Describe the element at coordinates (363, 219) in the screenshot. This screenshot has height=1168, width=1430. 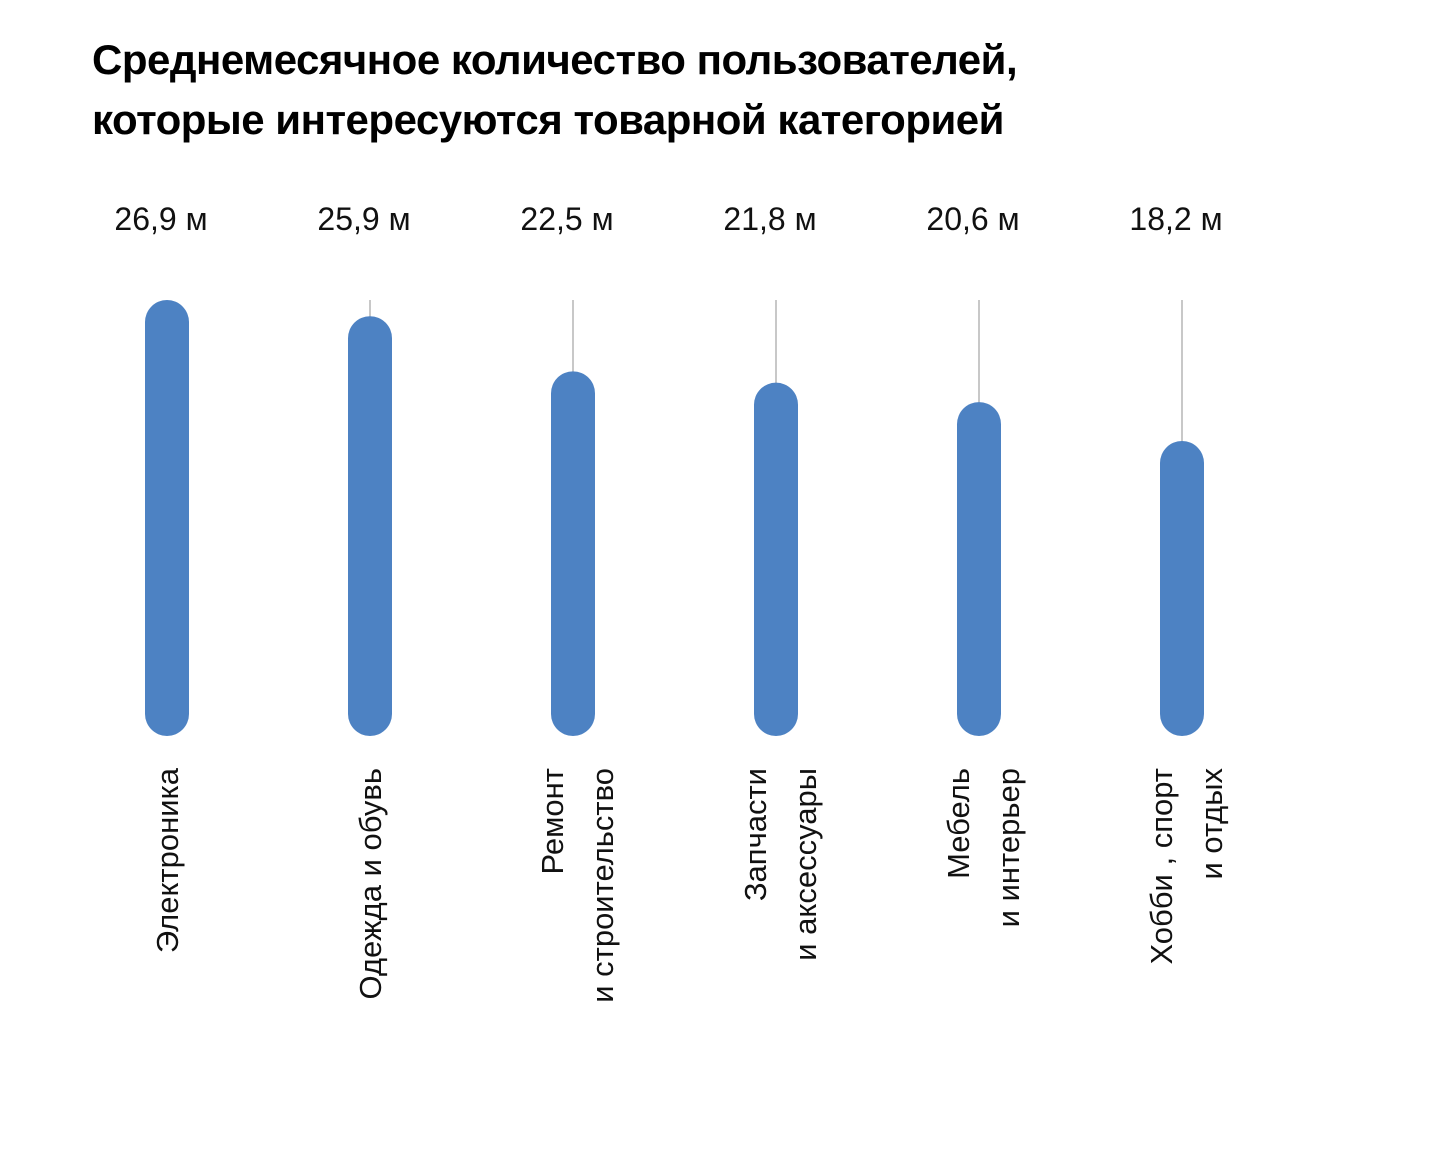
I see `value-label: 25,9 м` at that location.